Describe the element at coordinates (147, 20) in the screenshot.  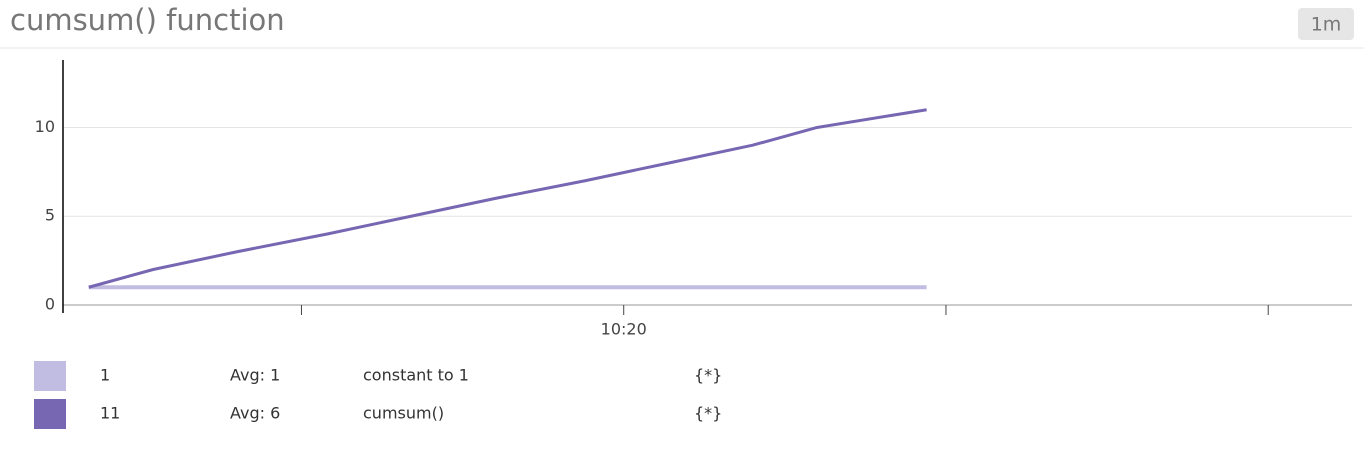
I see `chart-title: cumsum() function` at that location.